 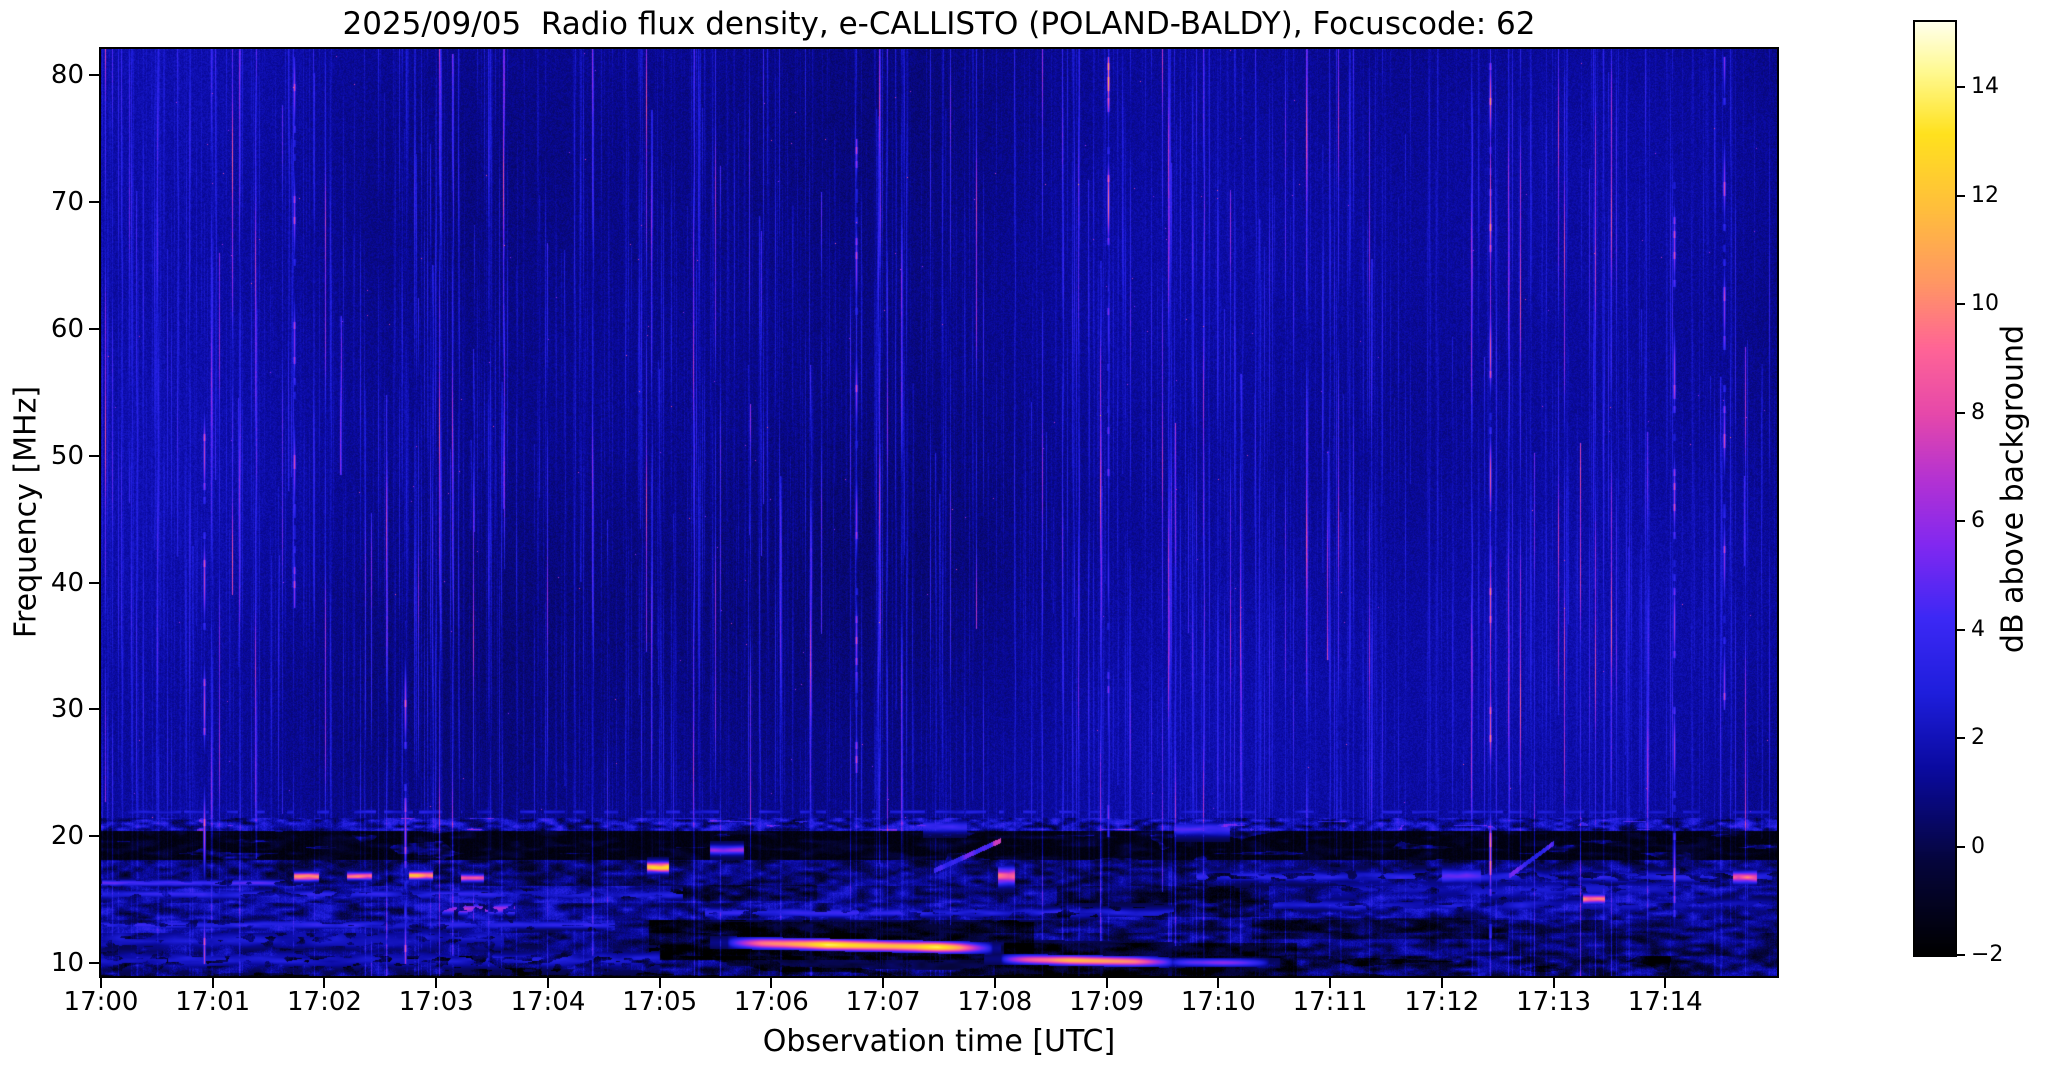 What do you see at coordinates (939, 1041) in the screenshot?
I see `x-axis-label: Observation time [UTC]` at bounding box center [939, 1041].